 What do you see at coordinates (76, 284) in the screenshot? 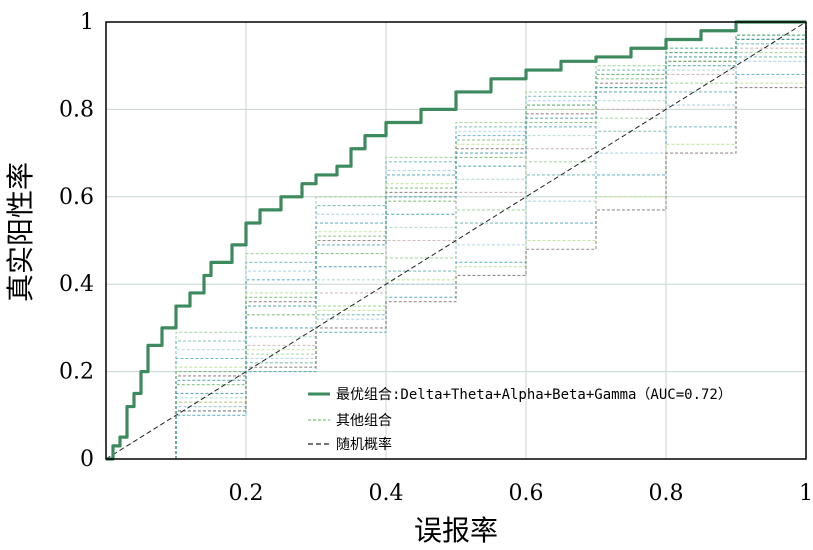
I see `y-tick-label-2: 0.4` at bounding box center [76, 284].